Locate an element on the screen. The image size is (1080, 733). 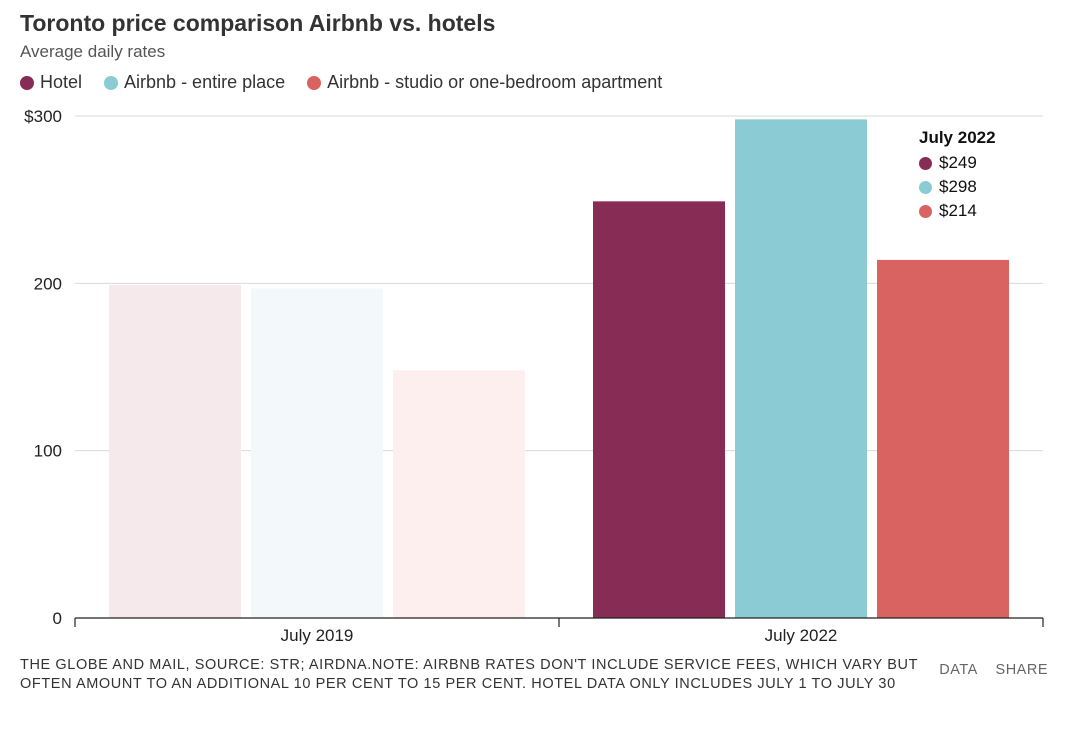
tooltip-row-airbnb-studio: $214 is located at coordinates (957, 211).